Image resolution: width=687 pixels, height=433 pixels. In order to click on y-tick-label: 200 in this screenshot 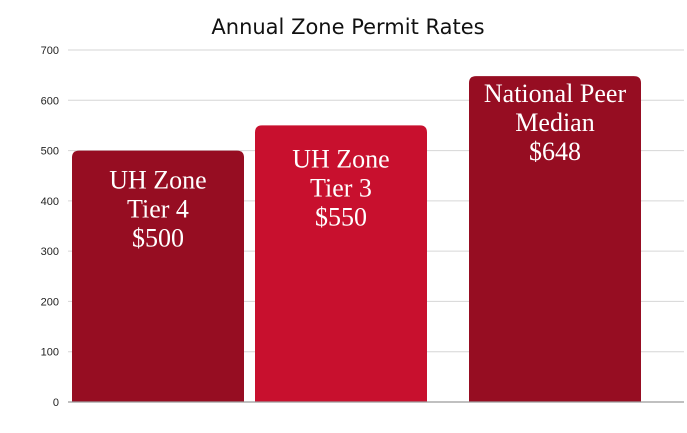, I will do `click(50, 302)`.